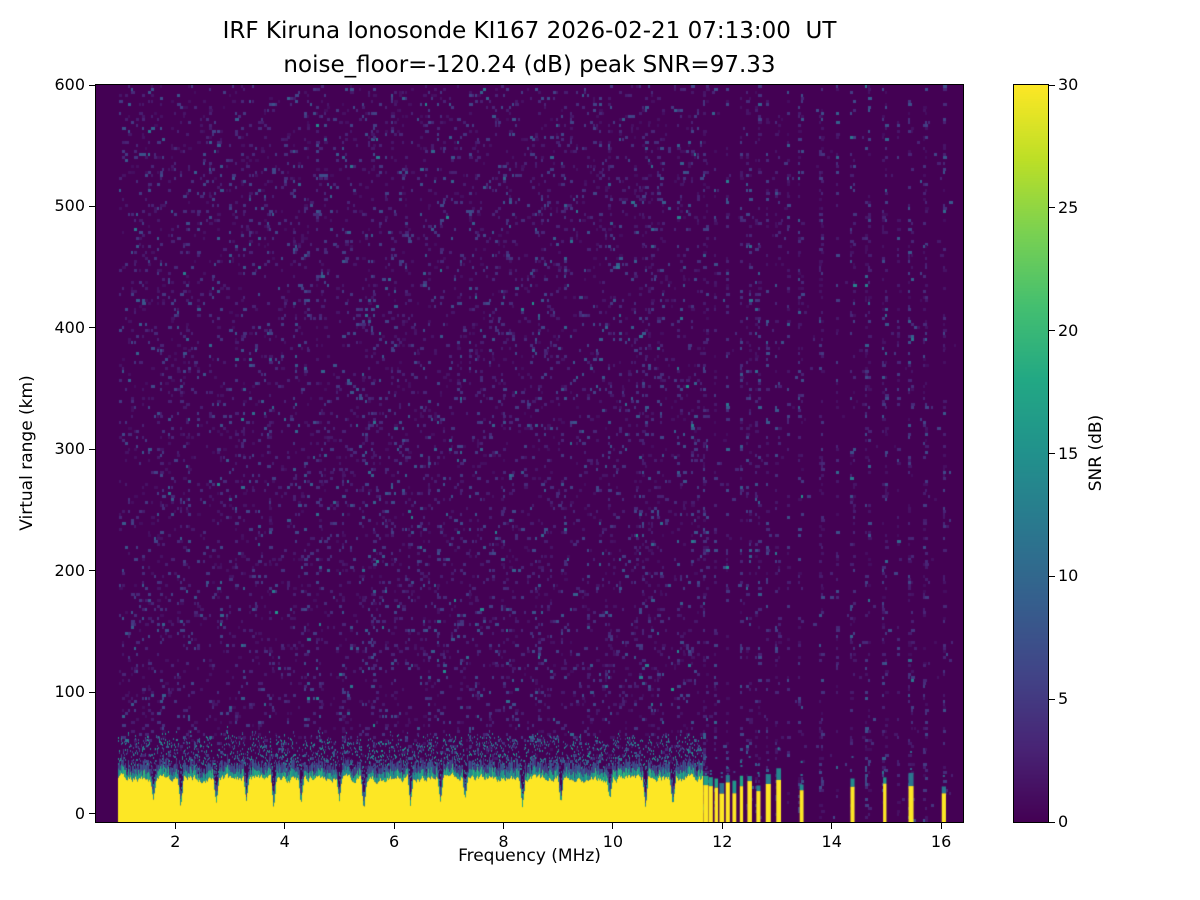 This screenshot has width=1200, height=900. Describe the element at coordinates (613, 841) in the screenshot. I see `x-tick-label: 10` at that location.